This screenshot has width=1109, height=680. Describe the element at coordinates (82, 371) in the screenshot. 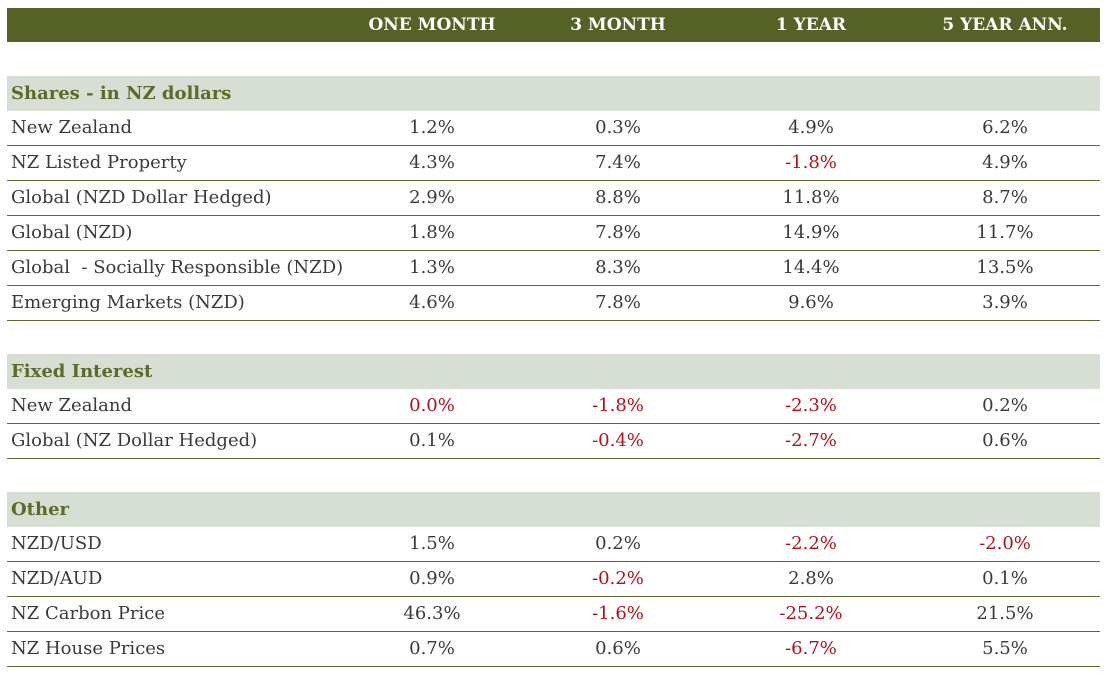

I see `section-title: Fixed Interest` at that location.